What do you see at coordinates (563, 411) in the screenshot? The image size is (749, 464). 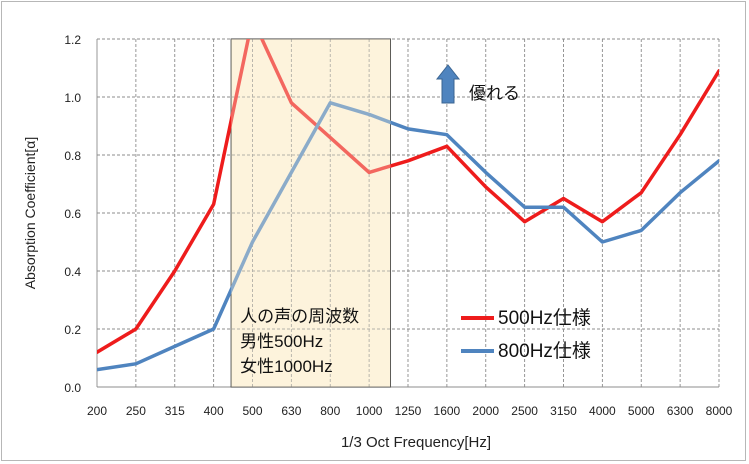 I see `x-tick-label: 3150` at bounding box center [563, 411].